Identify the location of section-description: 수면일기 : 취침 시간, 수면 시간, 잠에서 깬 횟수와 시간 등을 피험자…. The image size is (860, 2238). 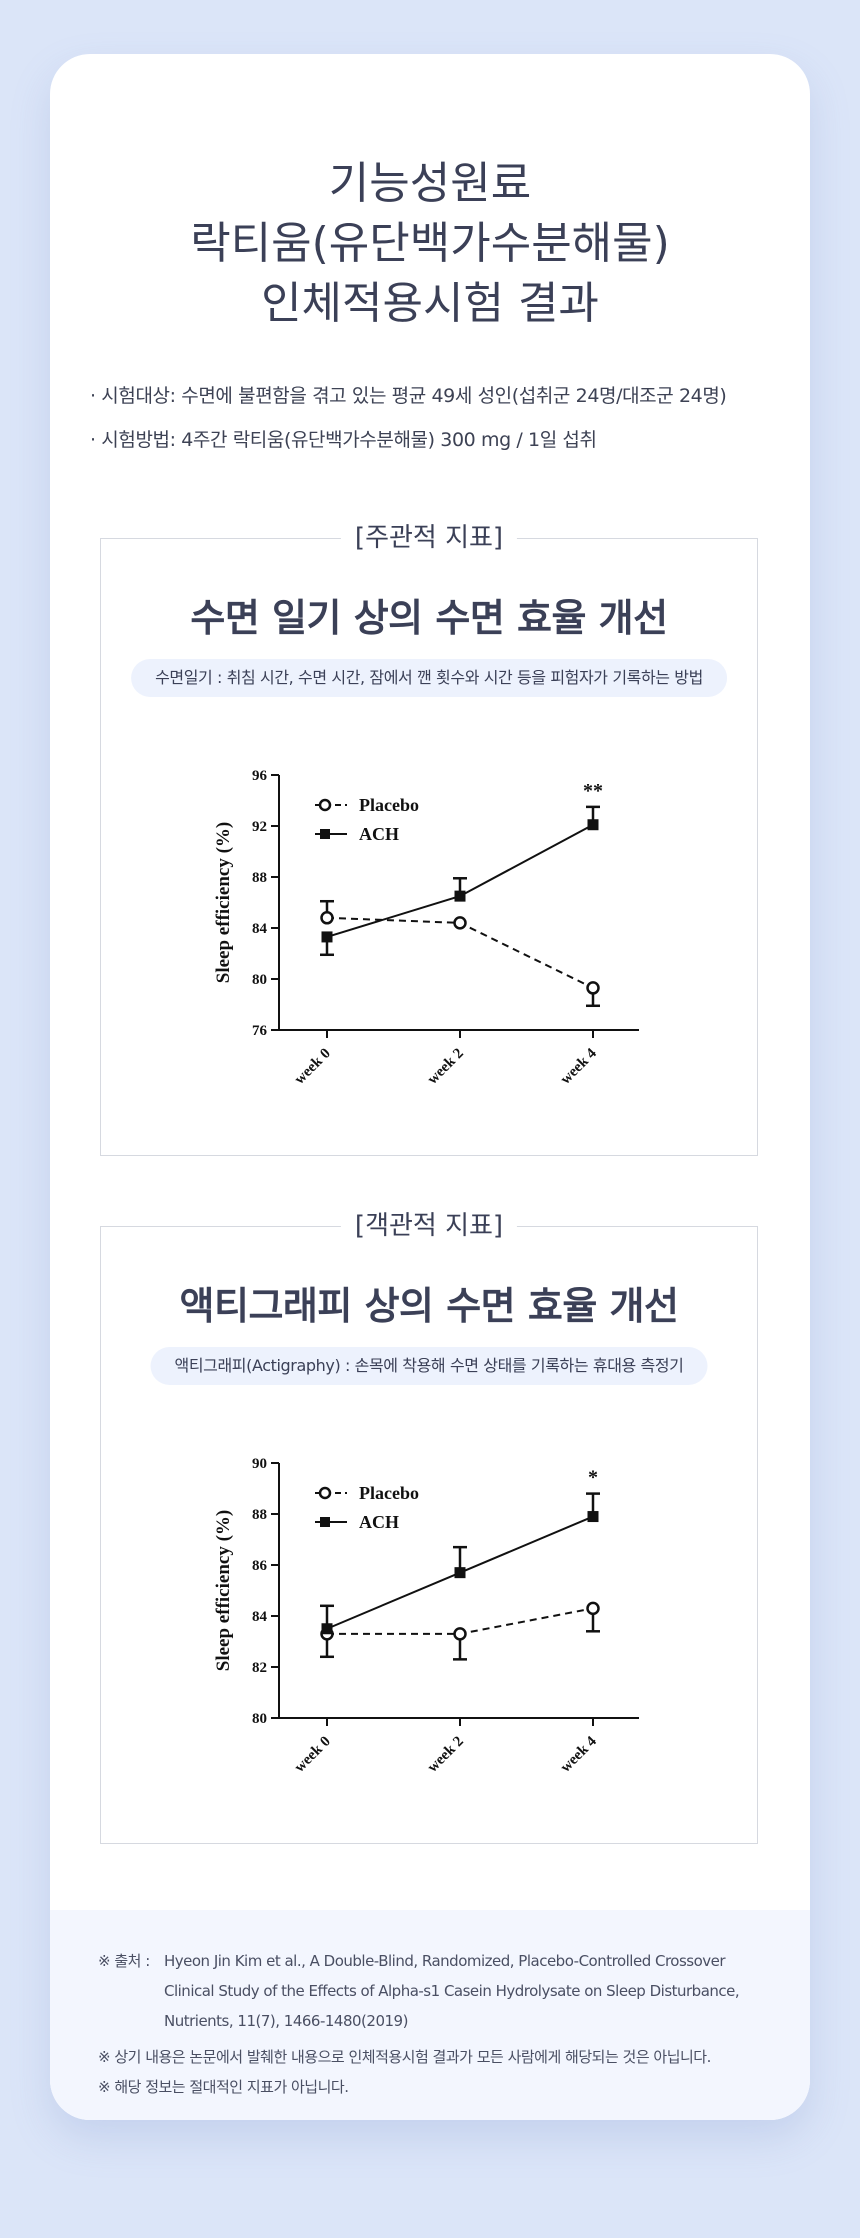
(429, 678).